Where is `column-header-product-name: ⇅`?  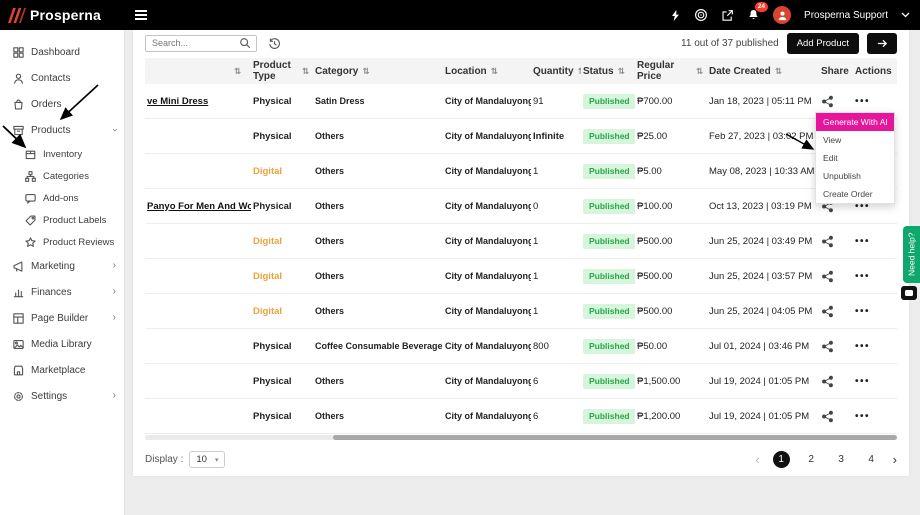
column-header-product-name: ⇅ is located at coordinates (198, 71).